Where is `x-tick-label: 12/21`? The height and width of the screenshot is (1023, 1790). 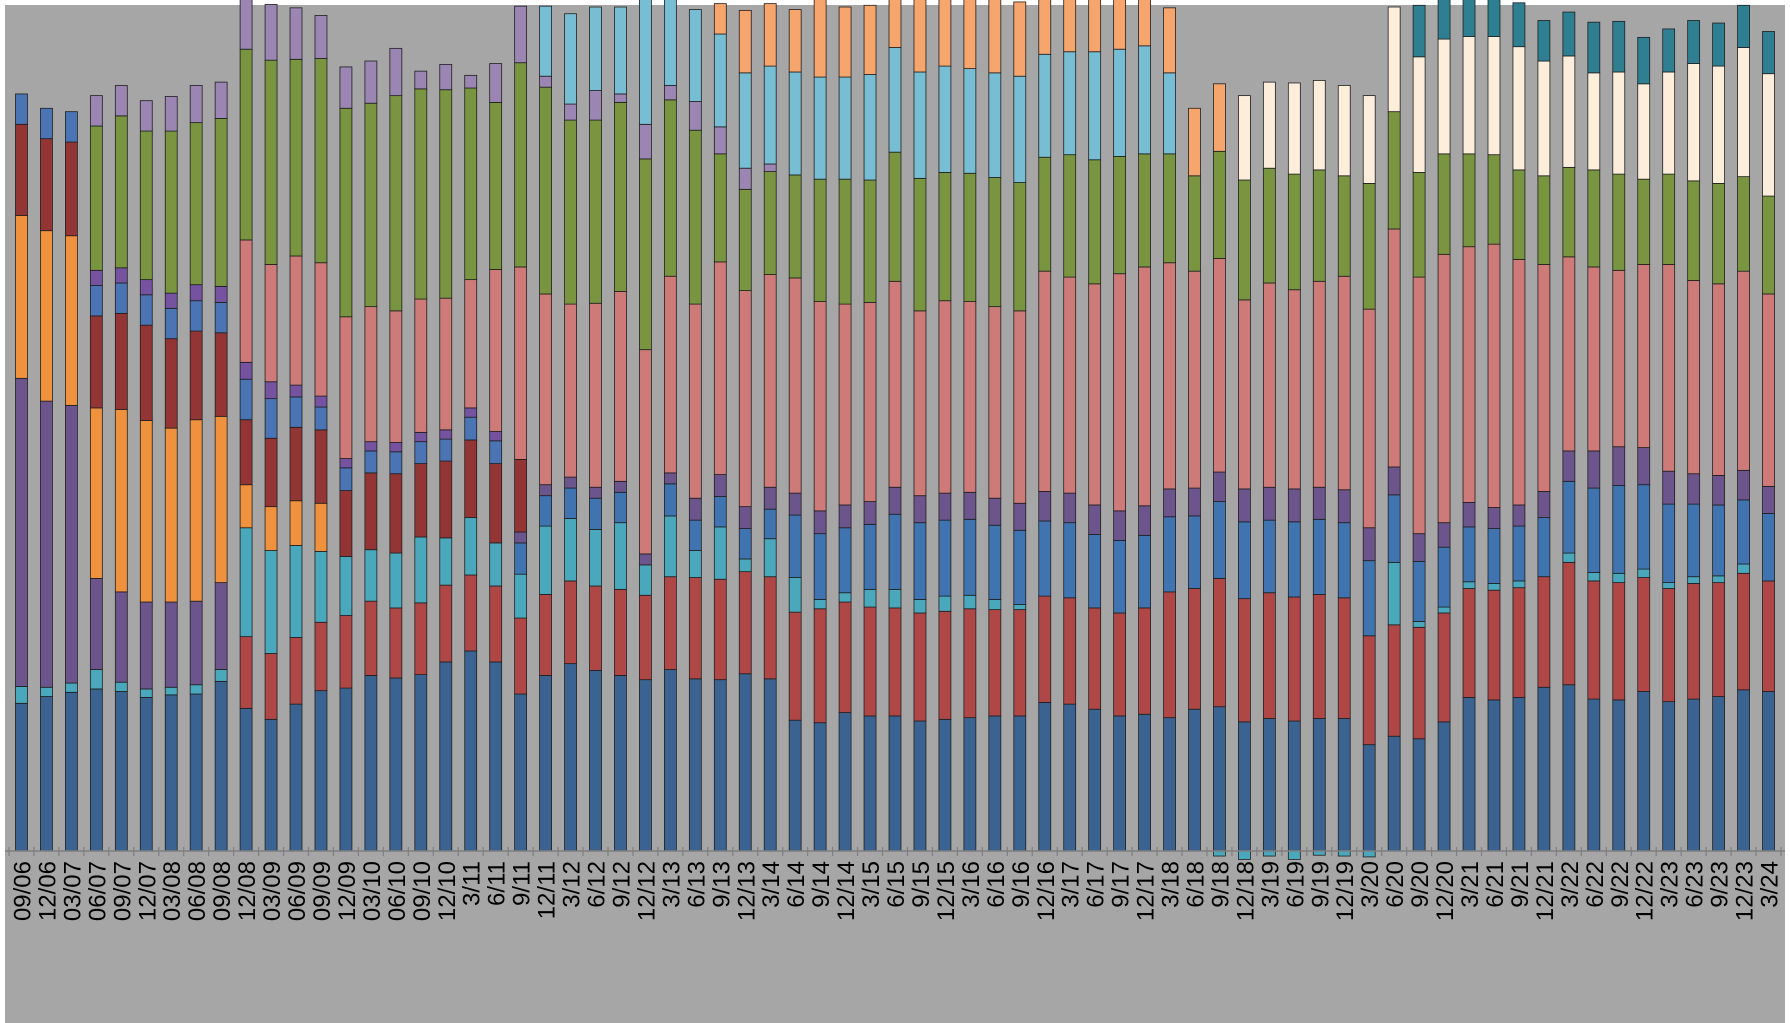
x-tick-label: 12/21 is located at coordinates (1545, 891).